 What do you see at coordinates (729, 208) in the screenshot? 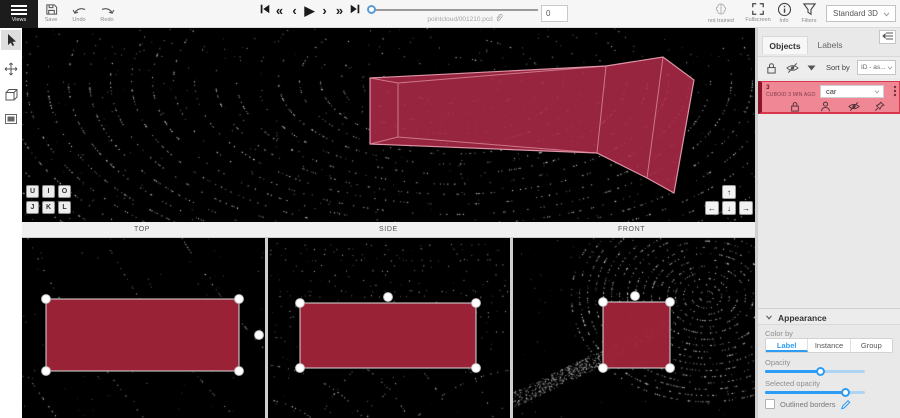
I see `nav-down-button: ↓` at bounding box center [729, 208].